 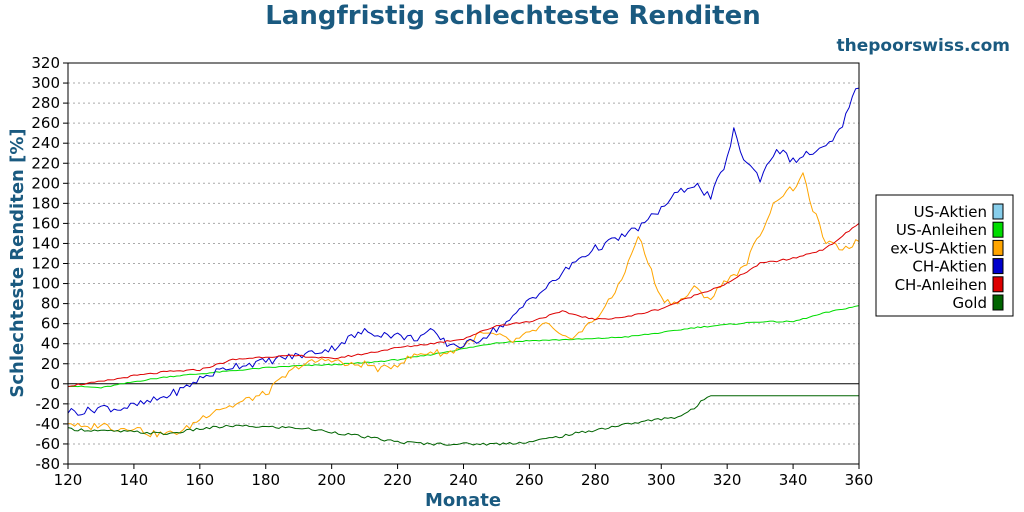 What do you see at coordinates (941, 230) in the screenshot?
I see `legend-label: US-Anleihen` at bounding box center [941, 230].